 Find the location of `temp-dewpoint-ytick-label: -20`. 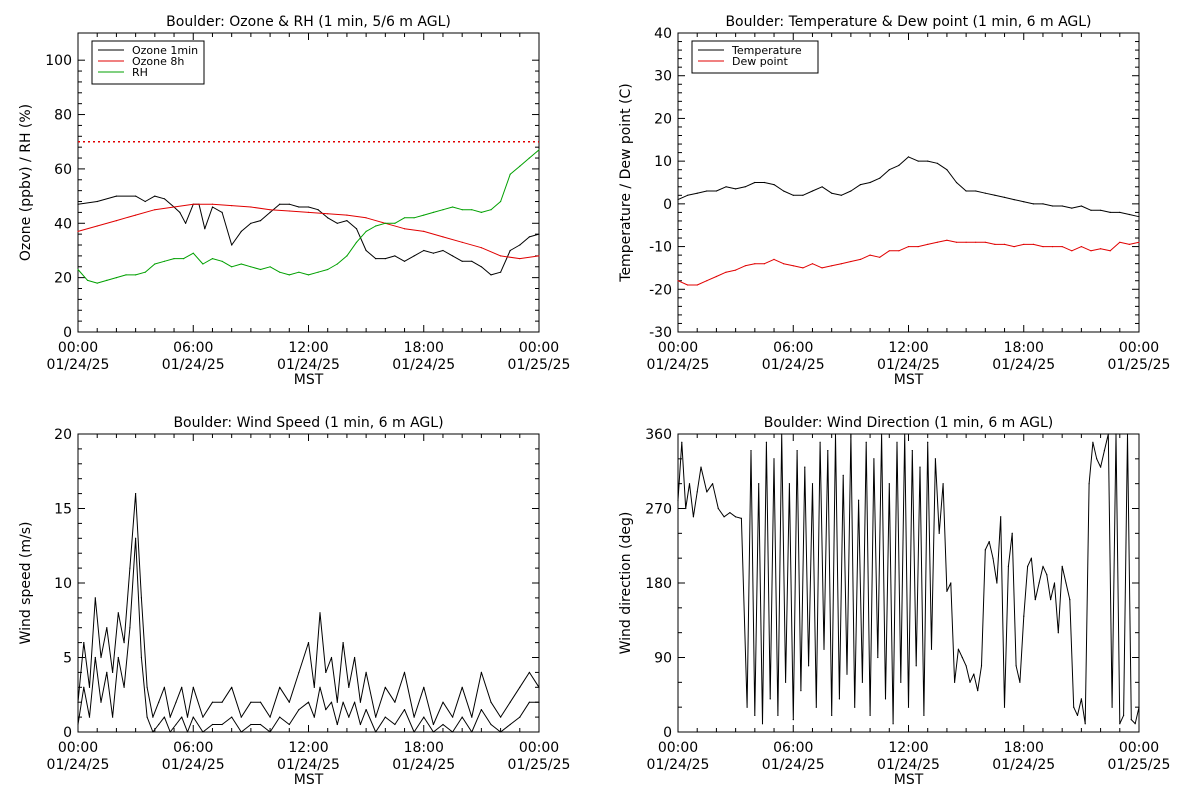

temp-dewpoint-ytick-label: -20 is located at coordinates (660, 290).